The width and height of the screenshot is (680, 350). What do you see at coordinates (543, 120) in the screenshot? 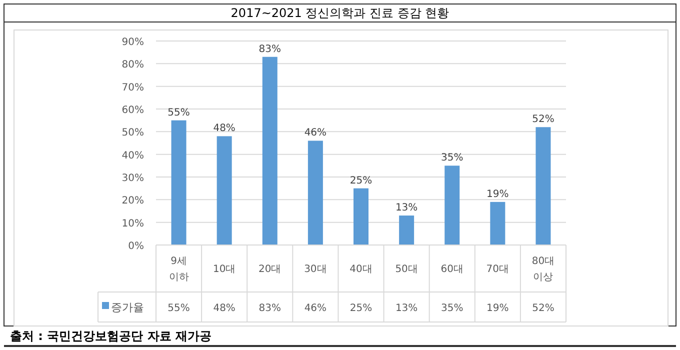
I see `text: 52%` at bounding box center [543, 120].